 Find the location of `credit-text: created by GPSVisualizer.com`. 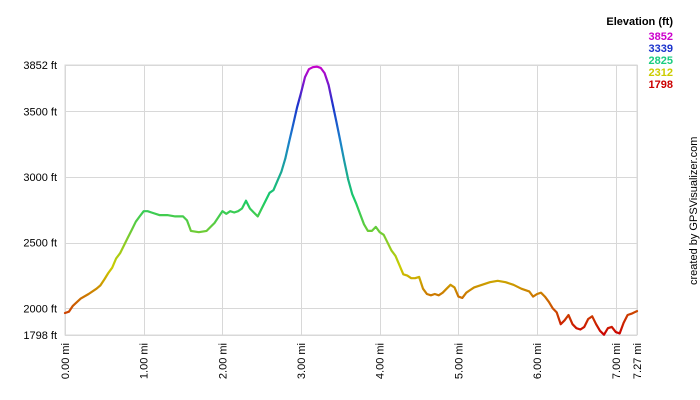

credit-text: created by GPSVisualizer.com is located at coordinates (694, 211).